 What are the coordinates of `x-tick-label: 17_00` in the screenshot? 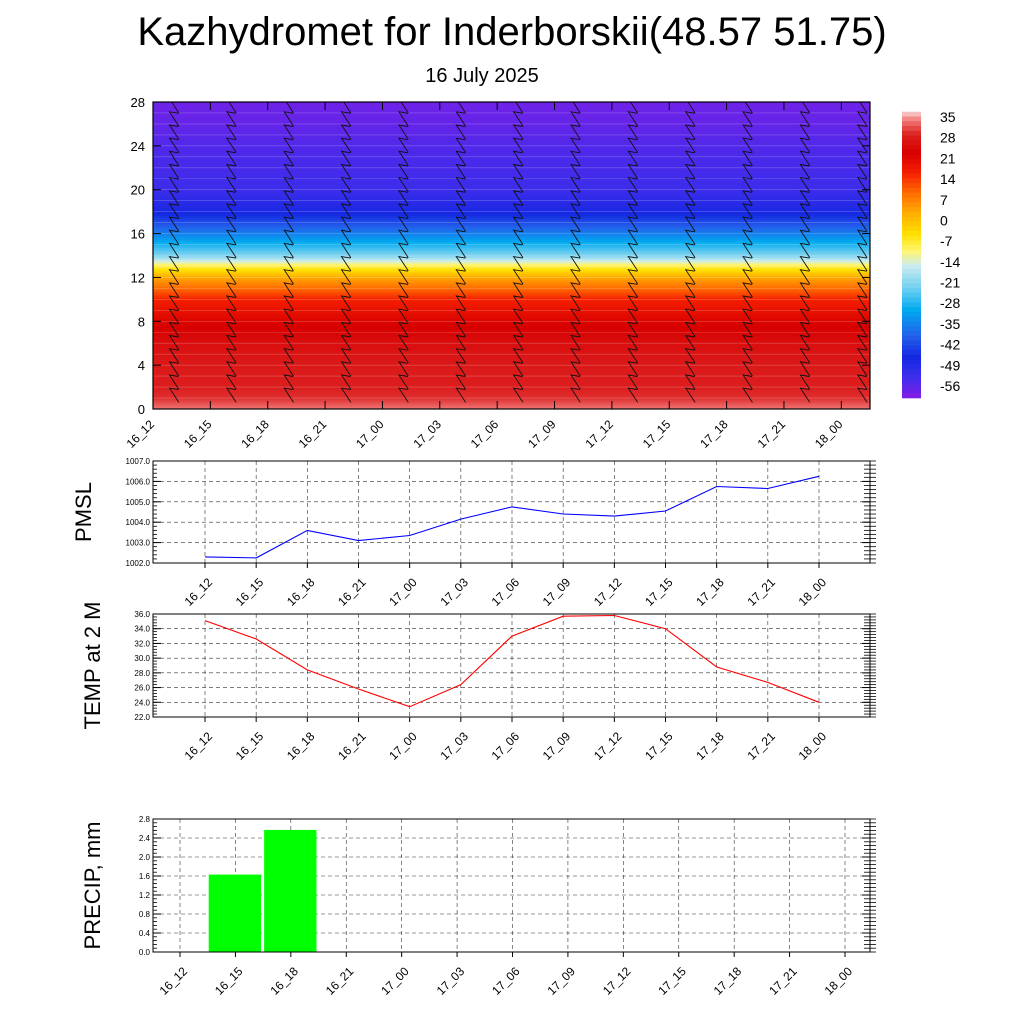 It's located at (395, 981).